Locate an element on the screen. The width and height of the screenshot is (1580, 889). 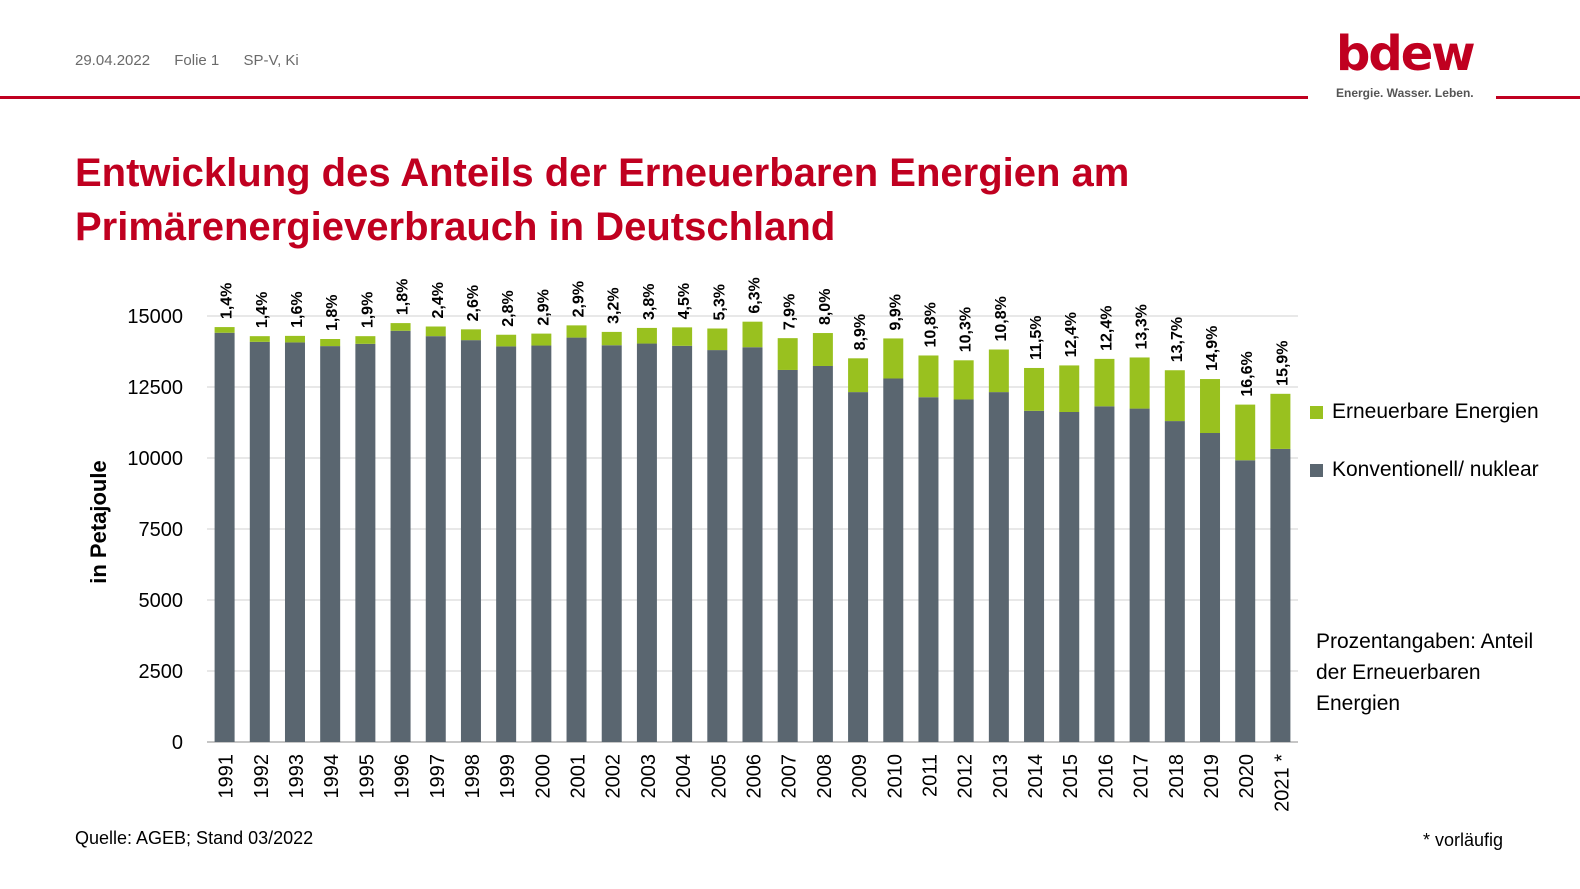
share-label: 5,3% is located at coordinates (719, 302).